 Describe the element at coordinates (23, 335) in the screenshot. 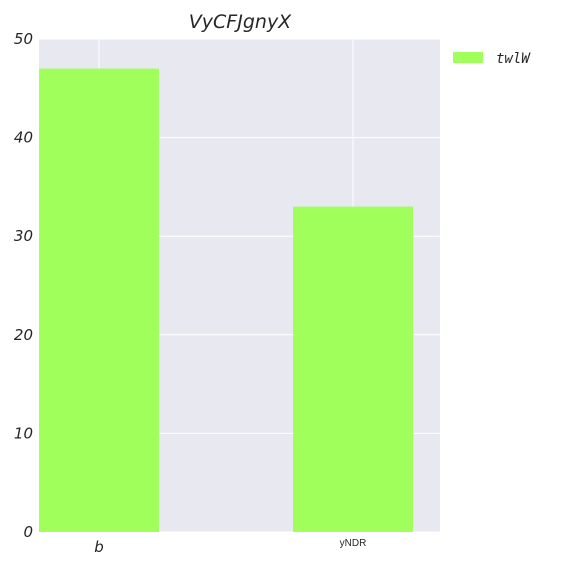

I see `y-tick-label-20: 20` at that location.